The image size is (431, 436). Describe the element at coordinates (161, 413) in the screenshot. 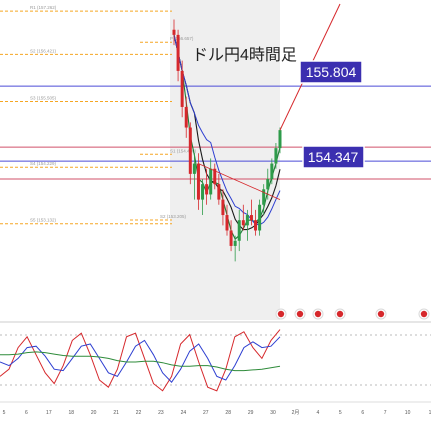

I see `x-tick-label: 23` at that location.